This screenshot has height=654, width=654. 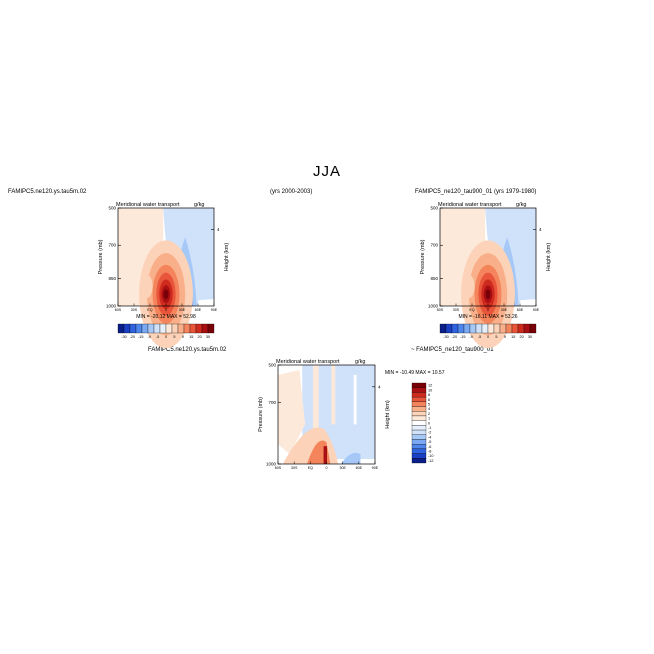 What do you see at coordinates (423, 256) in the screenshot?
I see `ylabel: Pressure (mb)` at bounding box center [423, 256].